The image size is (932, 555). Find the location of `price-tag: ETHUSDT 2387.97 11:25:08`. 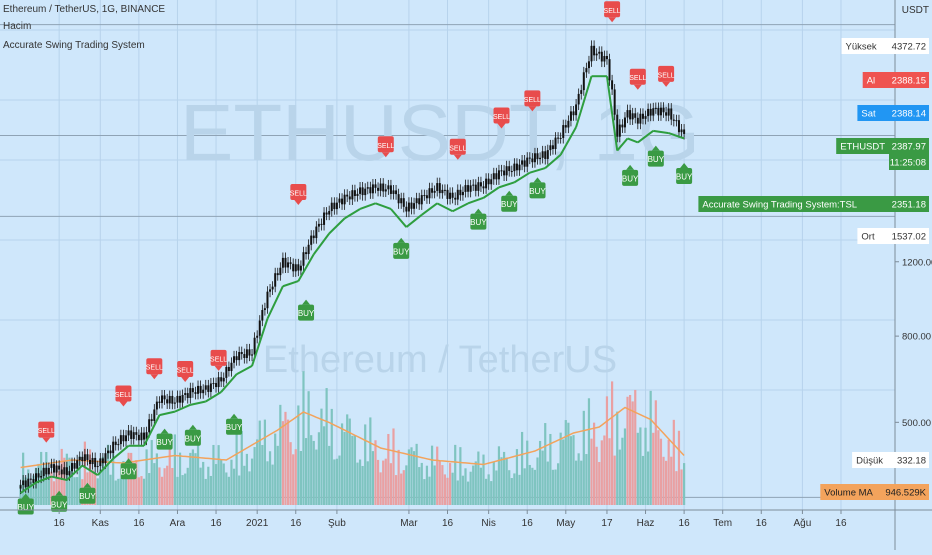

price-tag: ETHUSDT 2387.97 11:25:08 is located at coordinates (882, 154).